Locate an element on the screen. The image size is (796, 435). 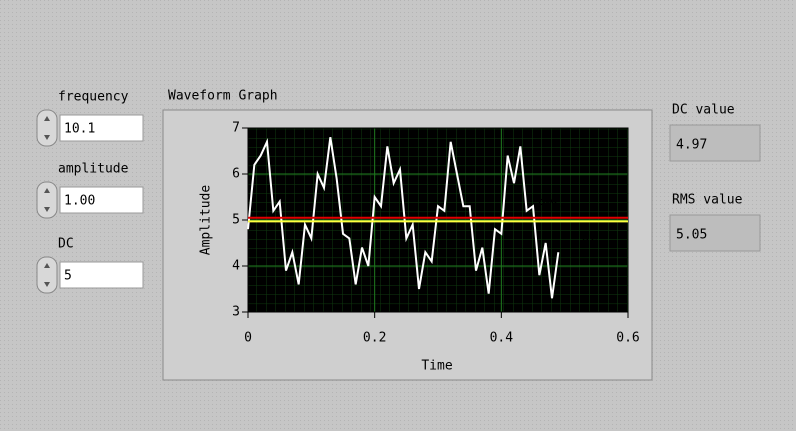
x-tick-label: 0 is located at coordinates (248, 338).